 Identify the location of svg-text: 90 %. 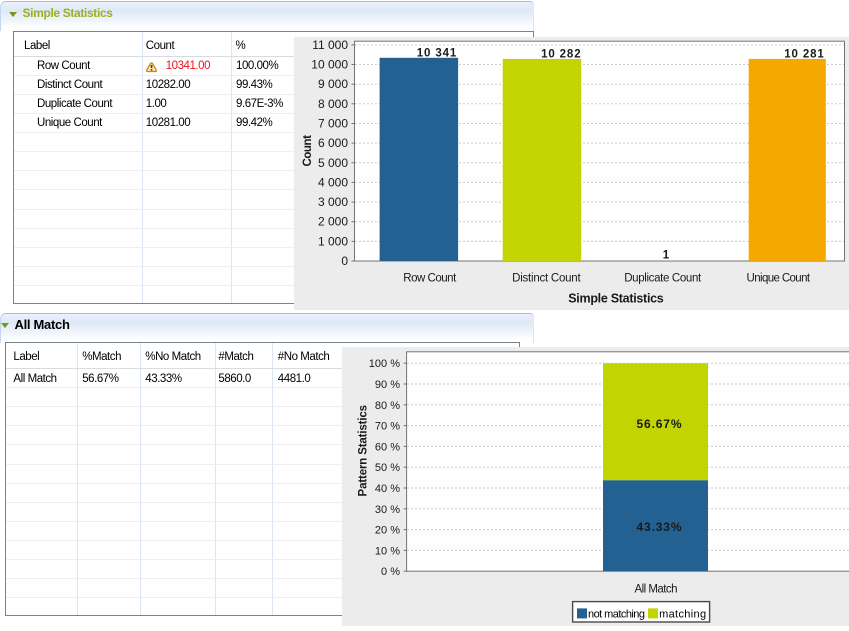
(387, 385).